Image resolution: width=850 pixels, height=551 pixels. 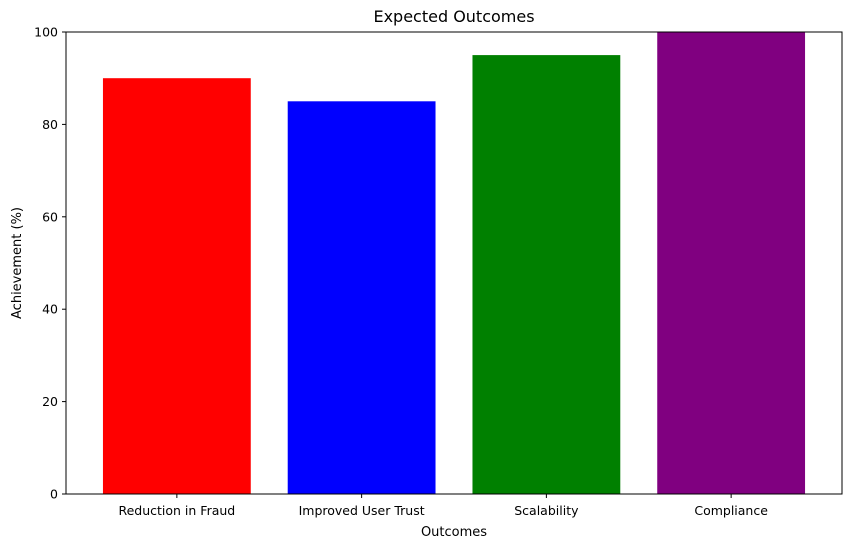 What do you see at coordinates (50, 401) in the screenshot?
I see `y-tick-label: 20` at bounding box center [50, 401].